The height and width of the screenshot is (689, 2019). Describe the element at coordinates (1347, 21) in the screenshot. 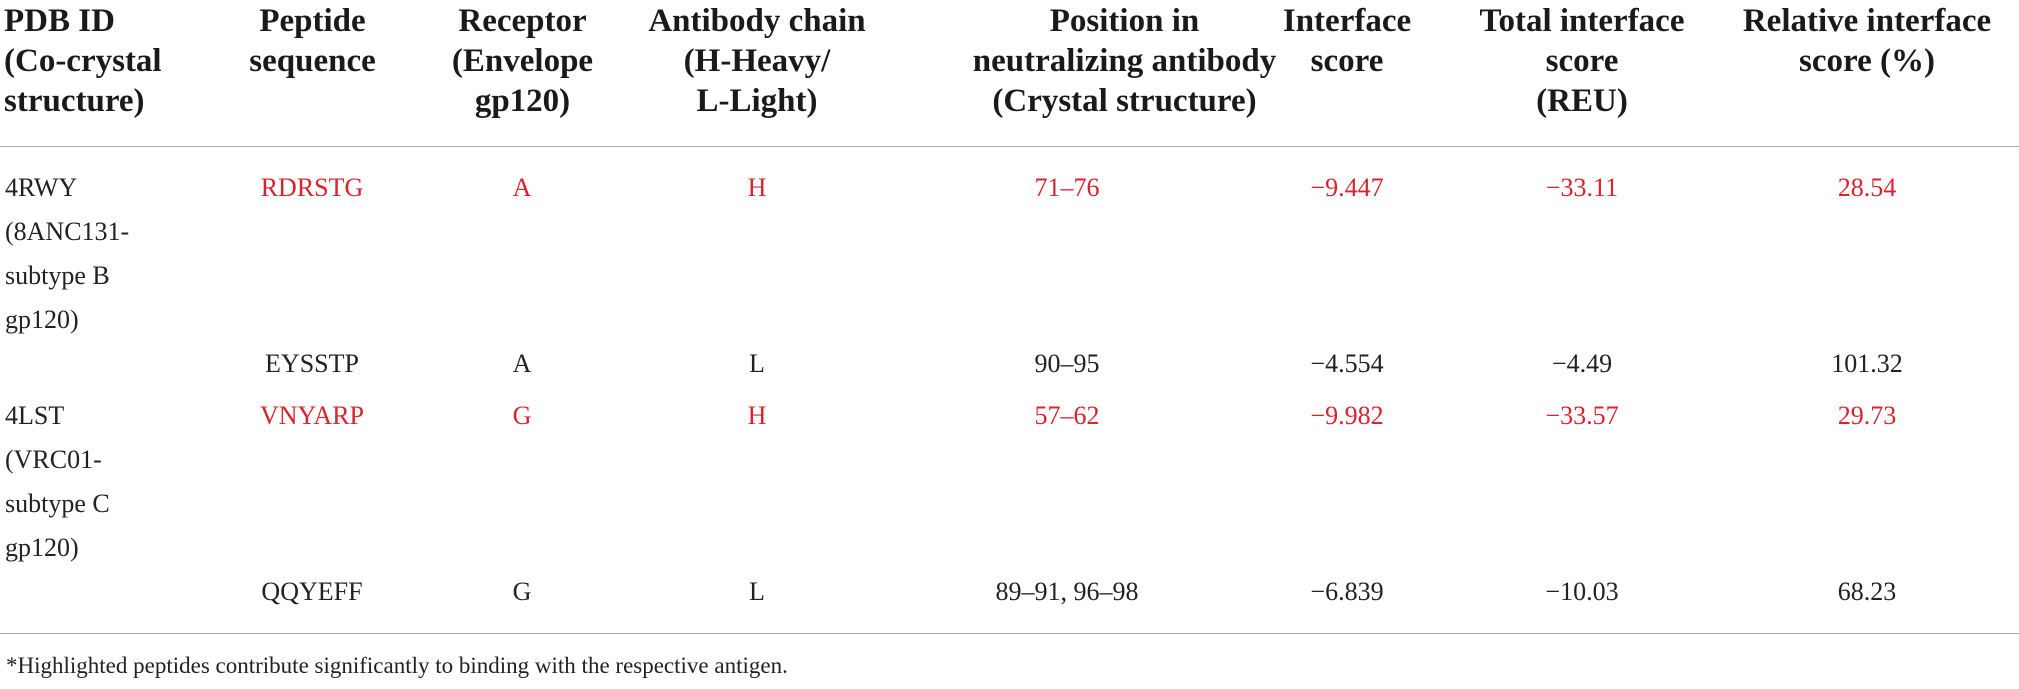

I see `header-line: Interface` at that location.